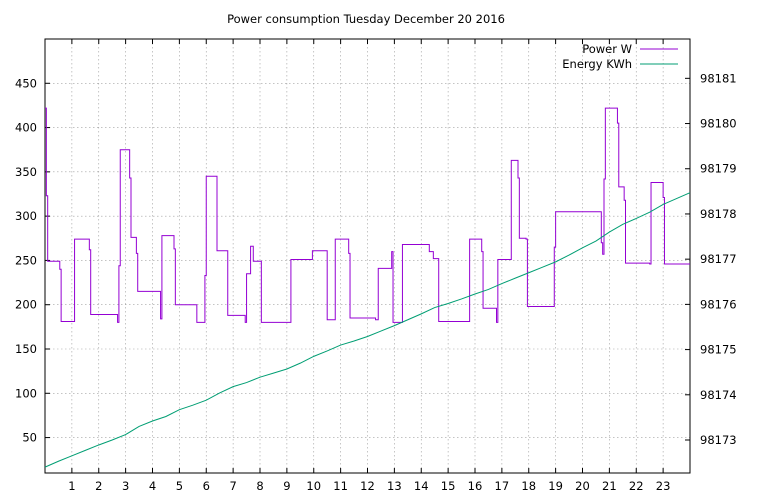  What do you see at coordinates (29, 438) in the screenshot?
I see `y-tick-label: 50` at bounding box center [29, 438].